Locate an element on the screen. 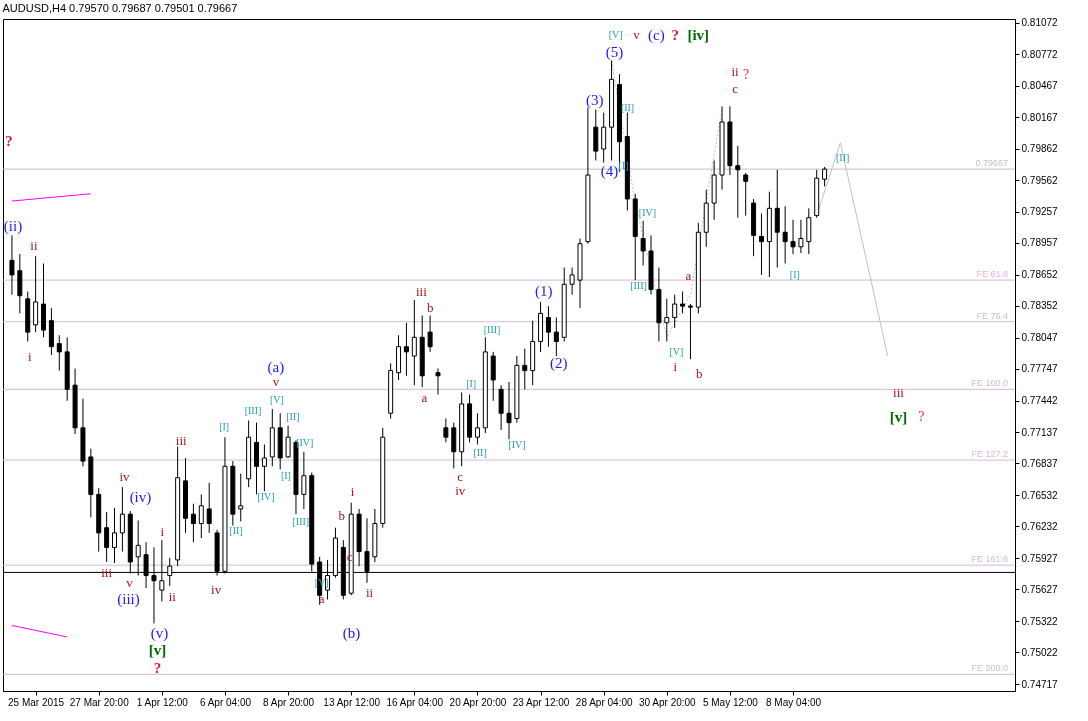 Image resolution: width=1088 pixels, height=721 pixels. x-tick-label: 13 Apr 12:00 is located at coordinates (352, 702).